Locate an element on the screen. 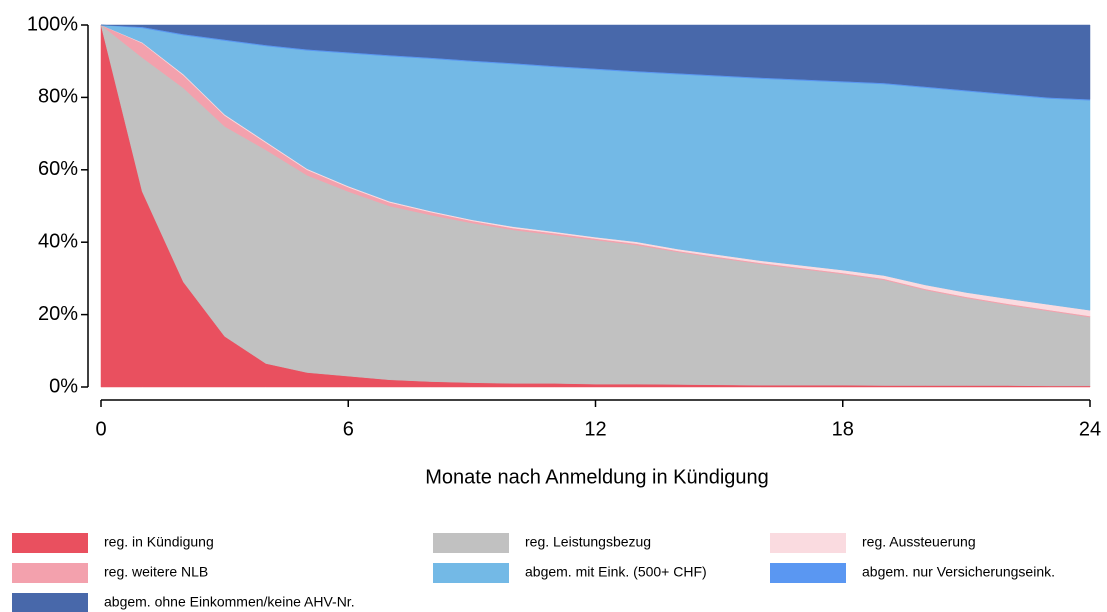  legend-label: reg. Aussteuerung is located at coordinates (919, 542).